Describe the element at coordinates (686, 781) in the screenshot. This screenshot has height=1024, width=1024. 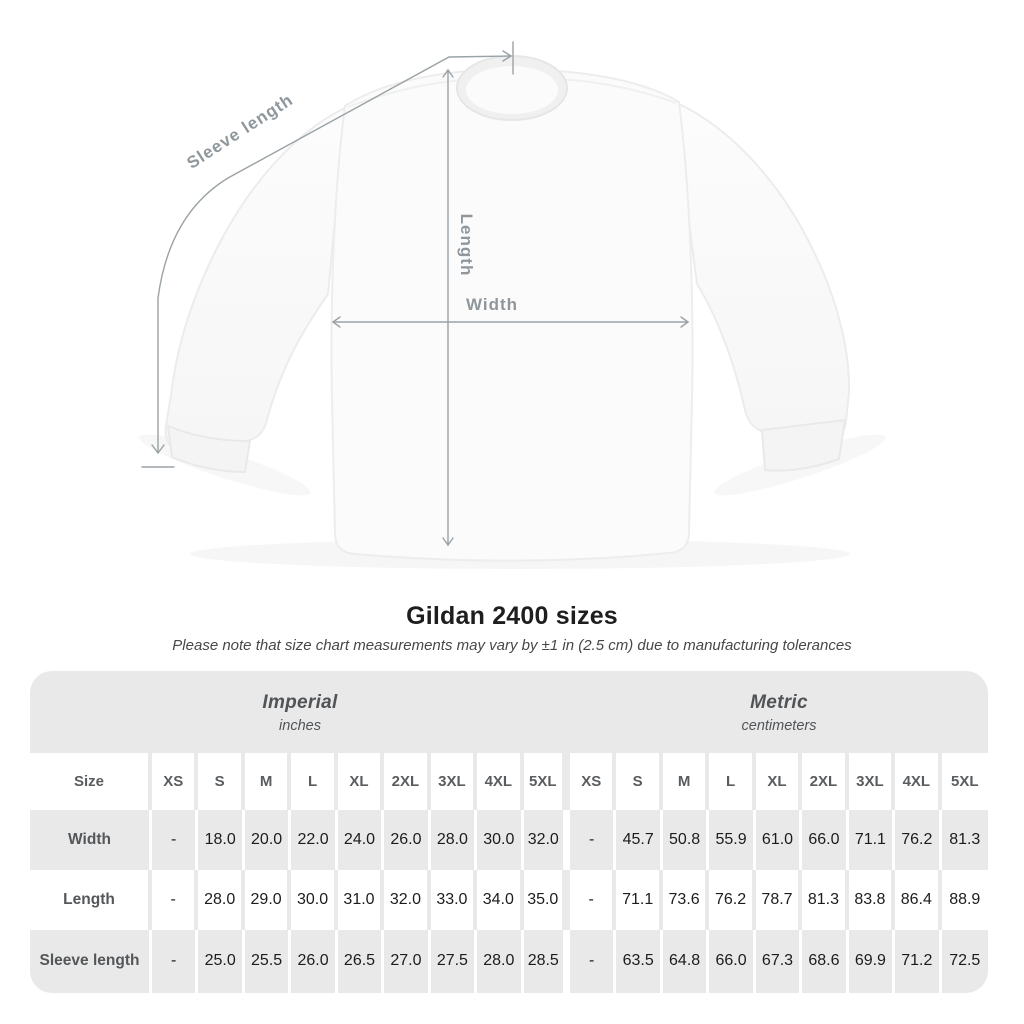
I see `size-col-header-metric: M` at that location.